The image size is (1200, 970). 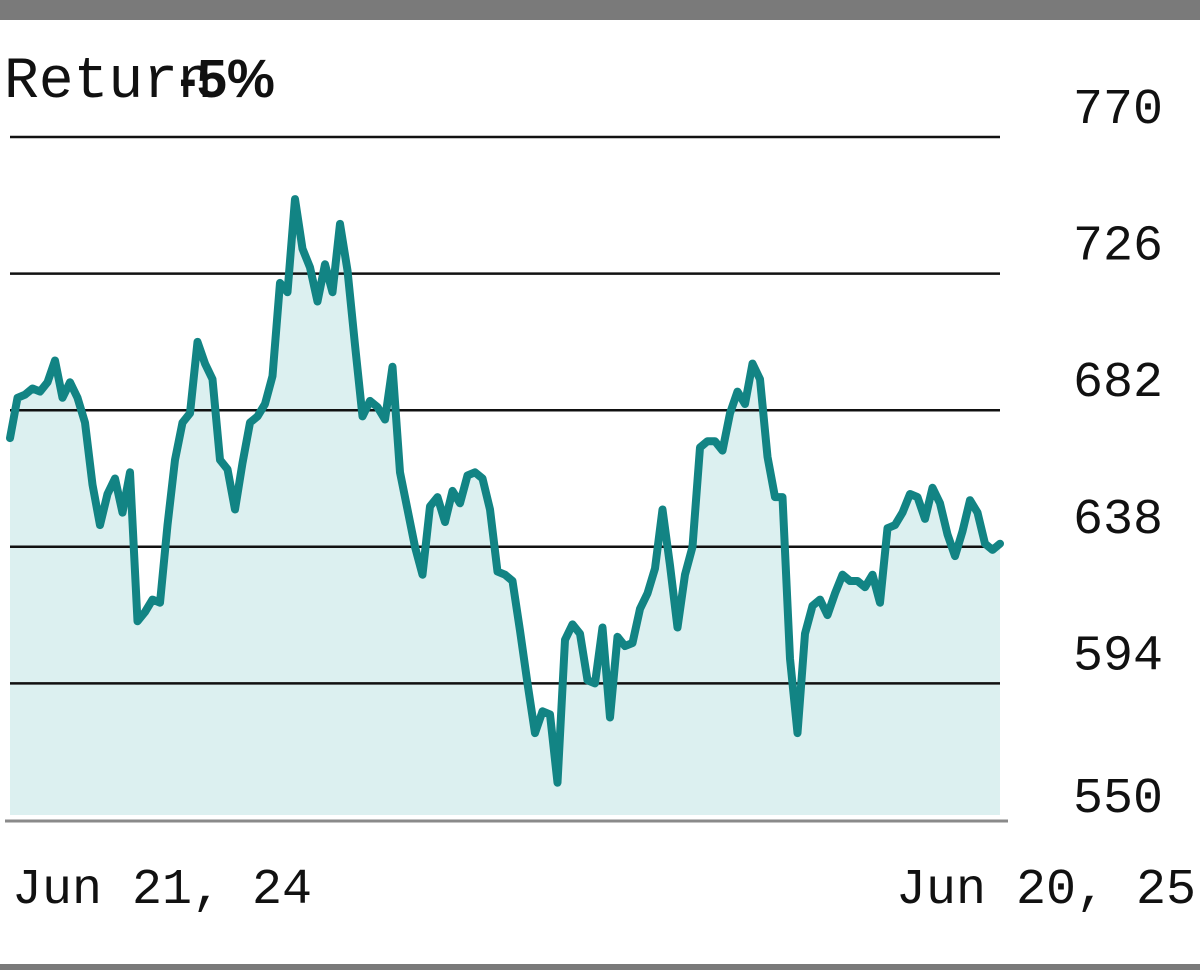 What do you see at coordinates (226, 79) in the screenshot?
I see `return-value: -5%` at bounding box center [226, 79].